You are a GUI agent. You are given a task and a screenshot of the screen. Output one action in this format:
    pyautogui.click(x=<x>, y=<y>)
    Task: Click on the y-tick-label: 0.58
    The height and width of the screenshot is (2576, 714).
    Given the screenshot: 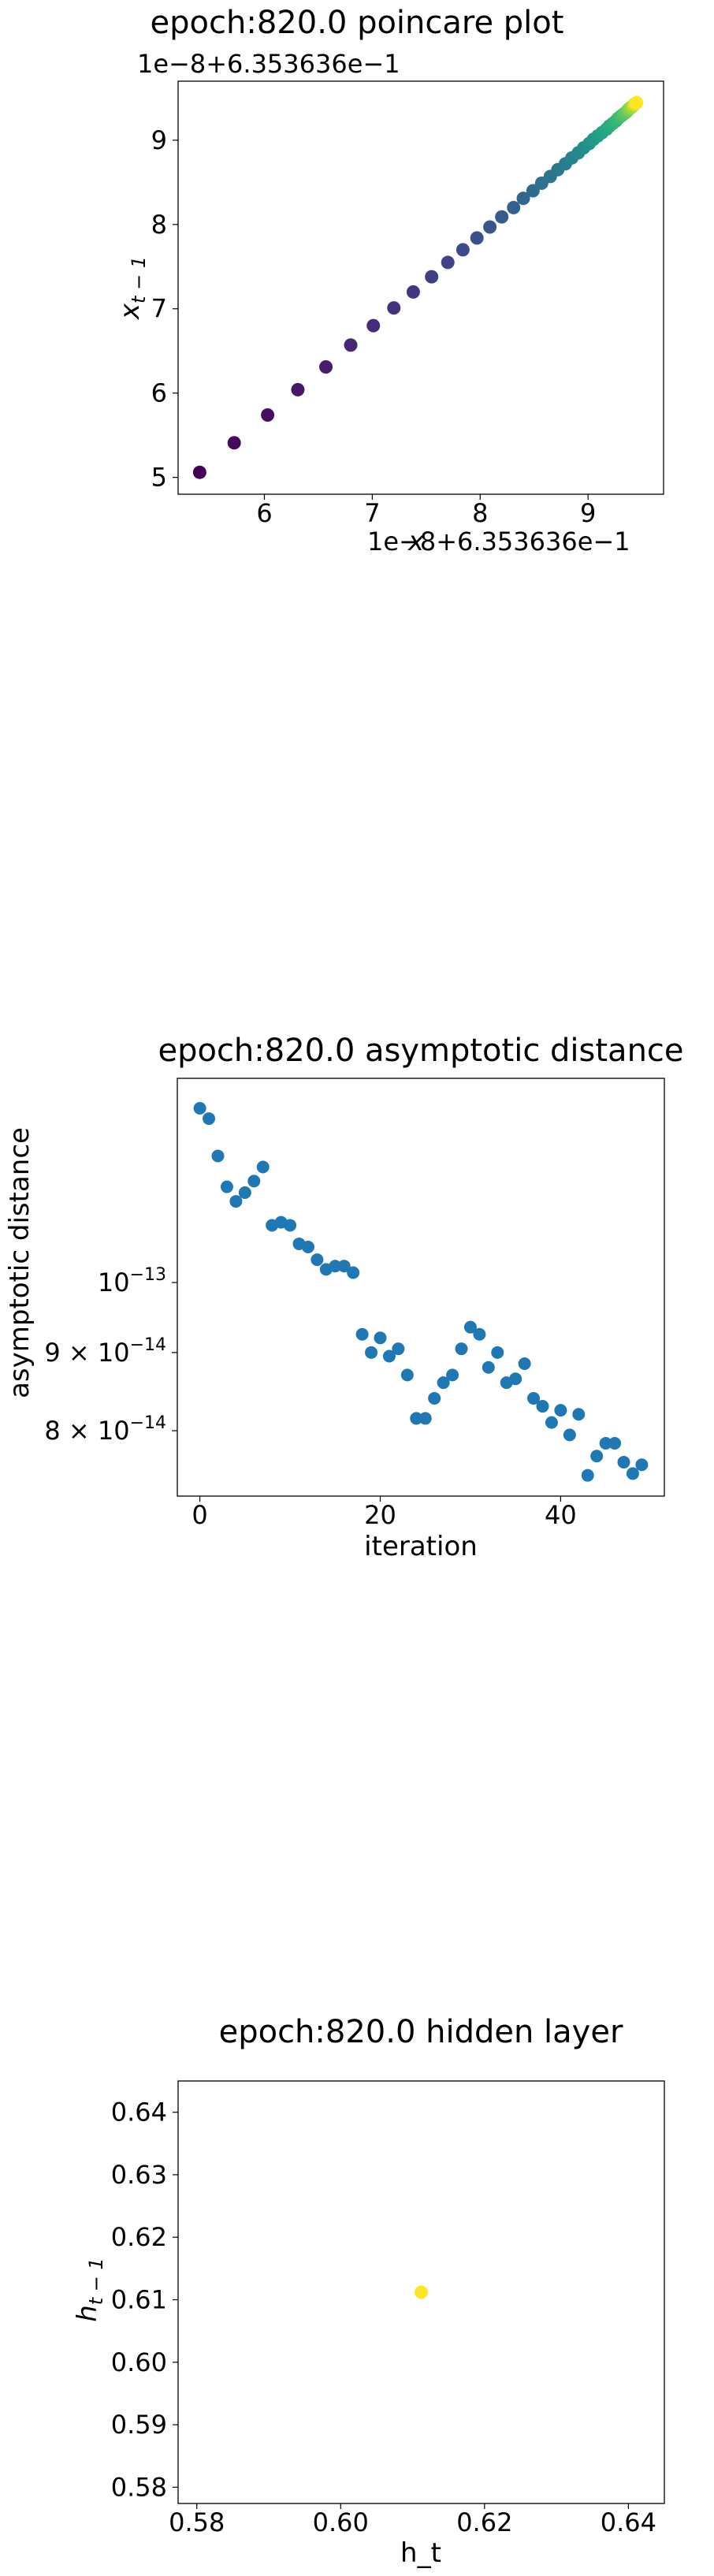 What is the action you would take?
    pyautogui.click(x=139, y=2487)
    